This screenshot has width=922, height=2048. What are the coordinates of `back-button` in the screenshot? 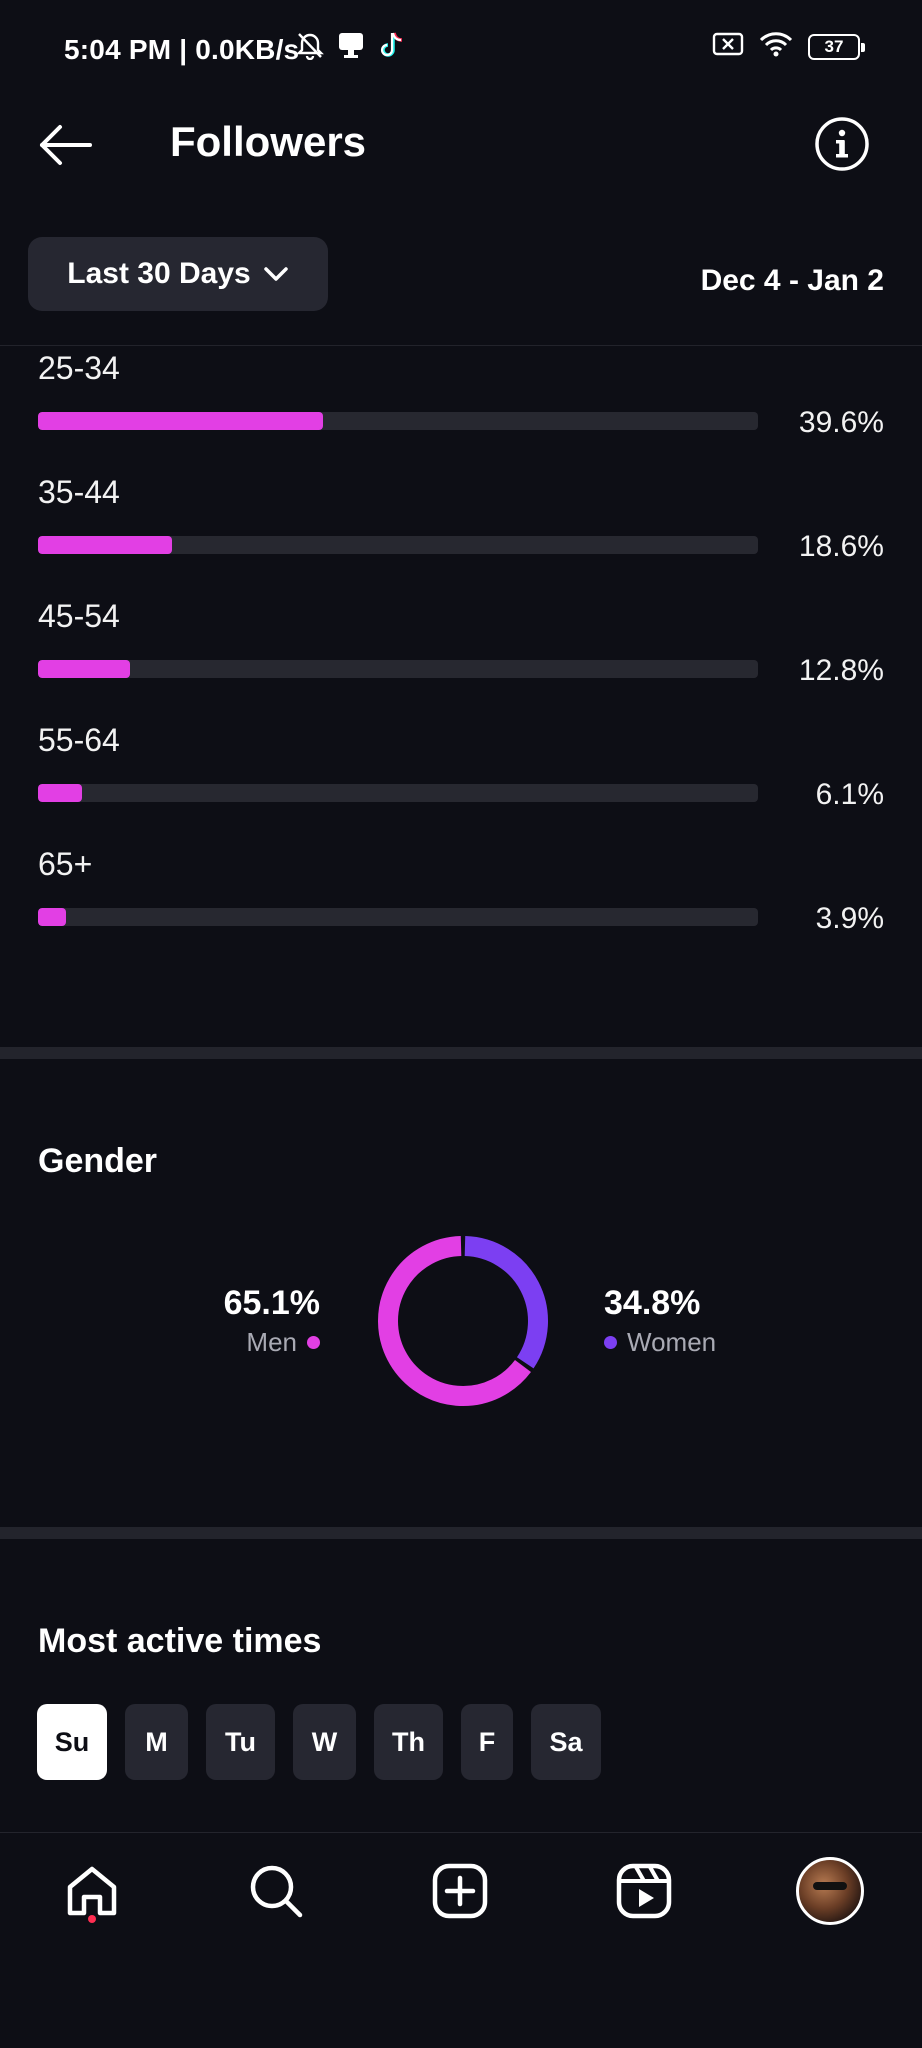 It's located at (66, 145).